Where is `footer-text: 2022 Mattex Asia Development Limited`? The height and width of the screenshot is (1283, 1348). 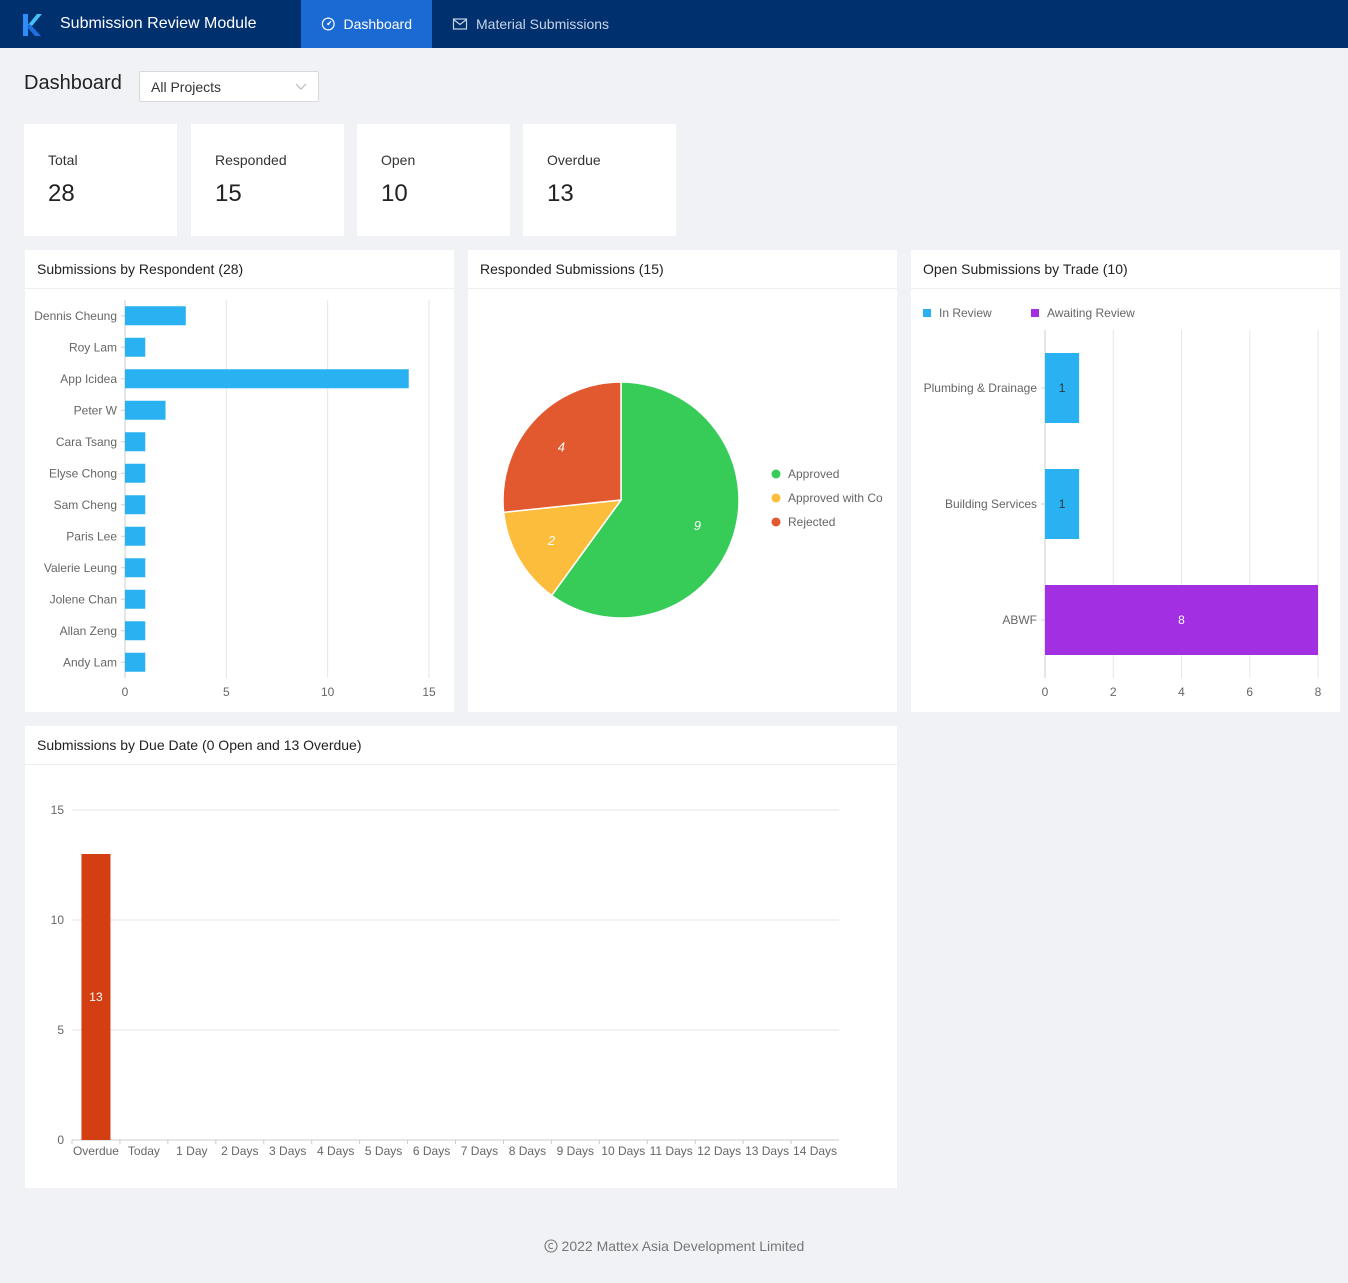
footer-text: 2022 Mattex Asia Development Limited is located at coordinates (683, 1246).